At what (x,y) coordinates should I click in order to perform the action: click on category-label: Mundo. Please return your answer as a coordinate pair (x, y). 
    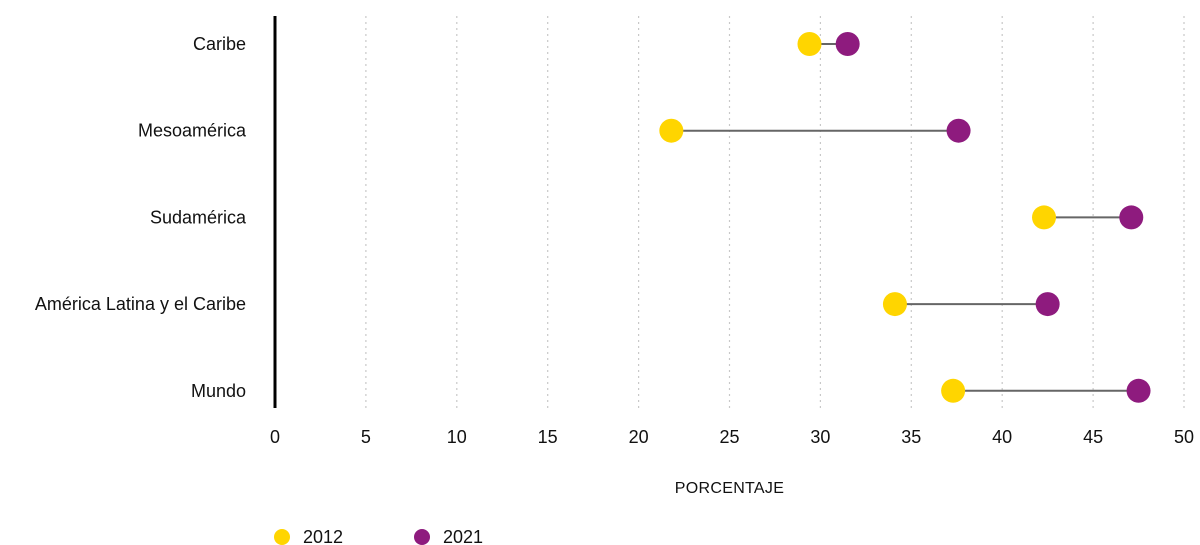
    Looking at the image, I should click on (218, 391).